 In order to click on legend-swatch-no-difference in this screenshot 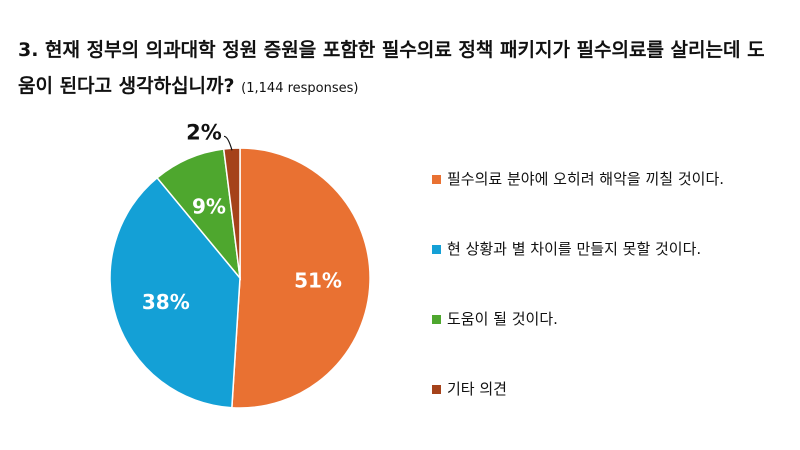, I will do `click(436, 249)`.